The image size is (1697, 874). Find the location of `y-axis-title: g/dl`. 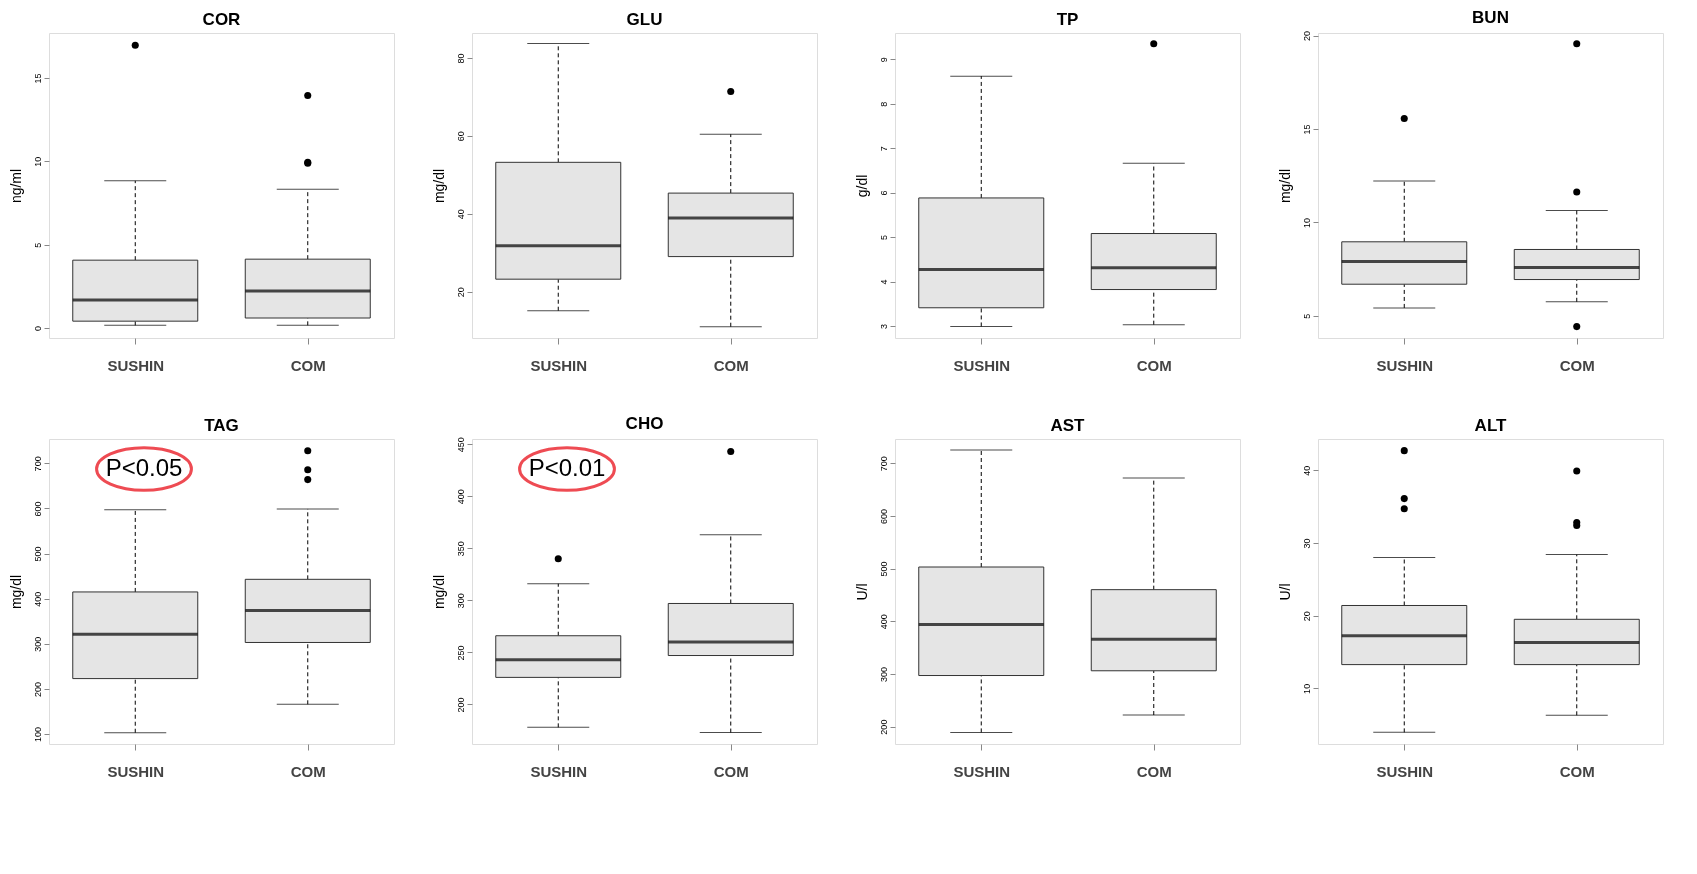

y-axis-title: g/dl is located at coordinates (861, 186).